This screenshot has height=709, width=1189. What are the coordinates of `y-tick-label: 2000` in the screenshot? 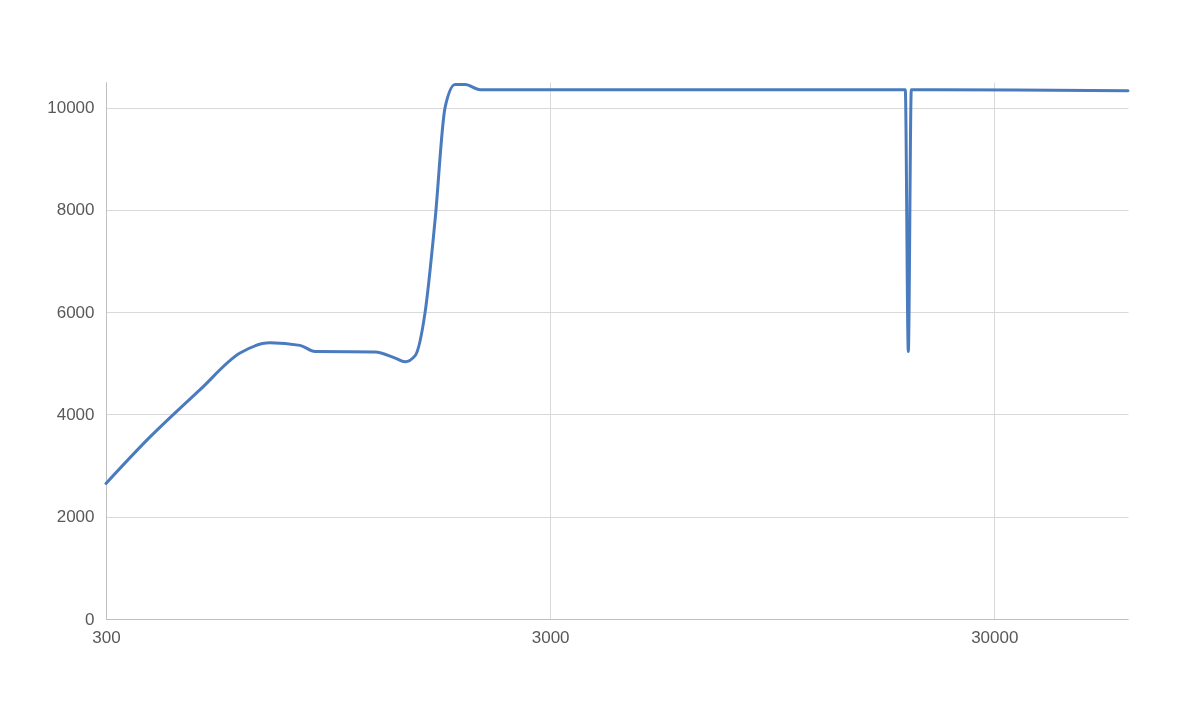 It's located at (75, 517).